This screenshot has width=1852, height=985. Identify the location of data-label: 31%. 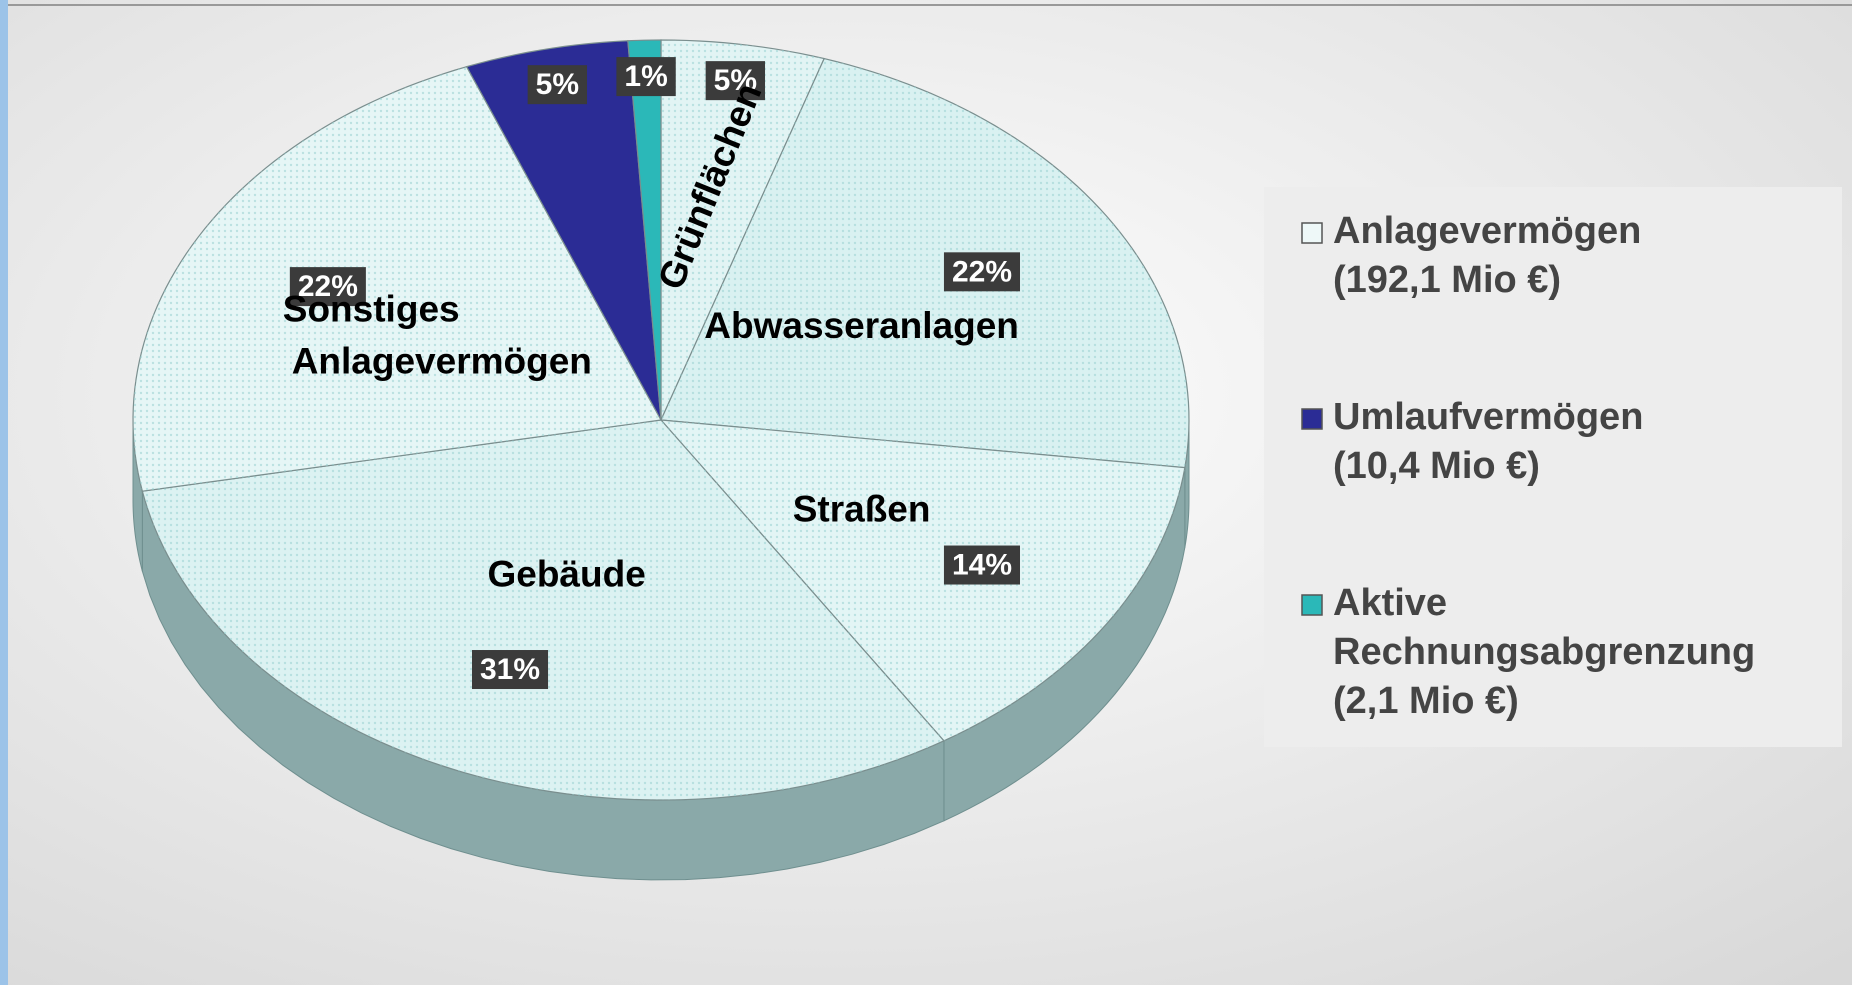
(510, 669).